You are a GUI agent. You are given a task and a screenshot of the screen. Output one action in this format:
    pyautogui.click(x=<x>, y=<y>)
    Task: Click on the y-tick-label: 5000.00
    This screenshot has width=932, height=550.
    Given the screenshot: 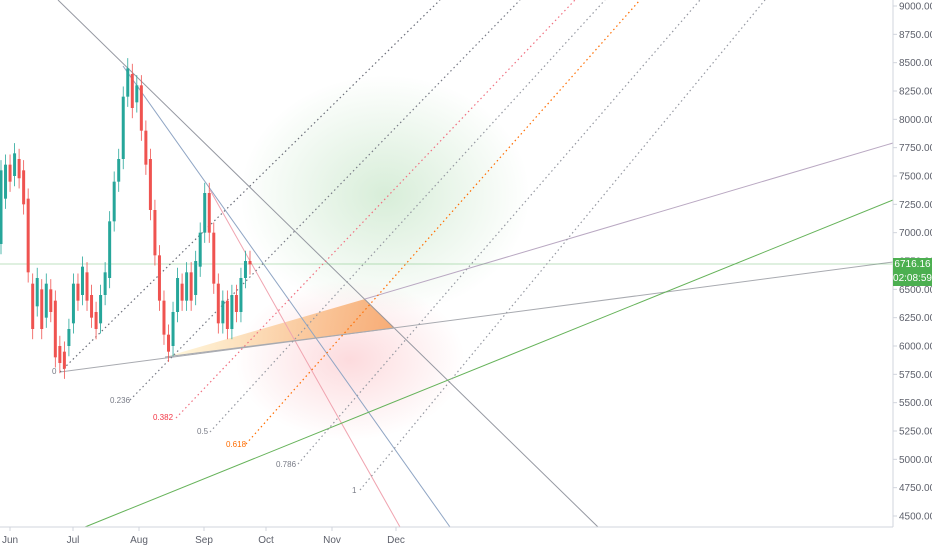 What is the action you would take?
    pyautogui.click(x=915, y=460)
    